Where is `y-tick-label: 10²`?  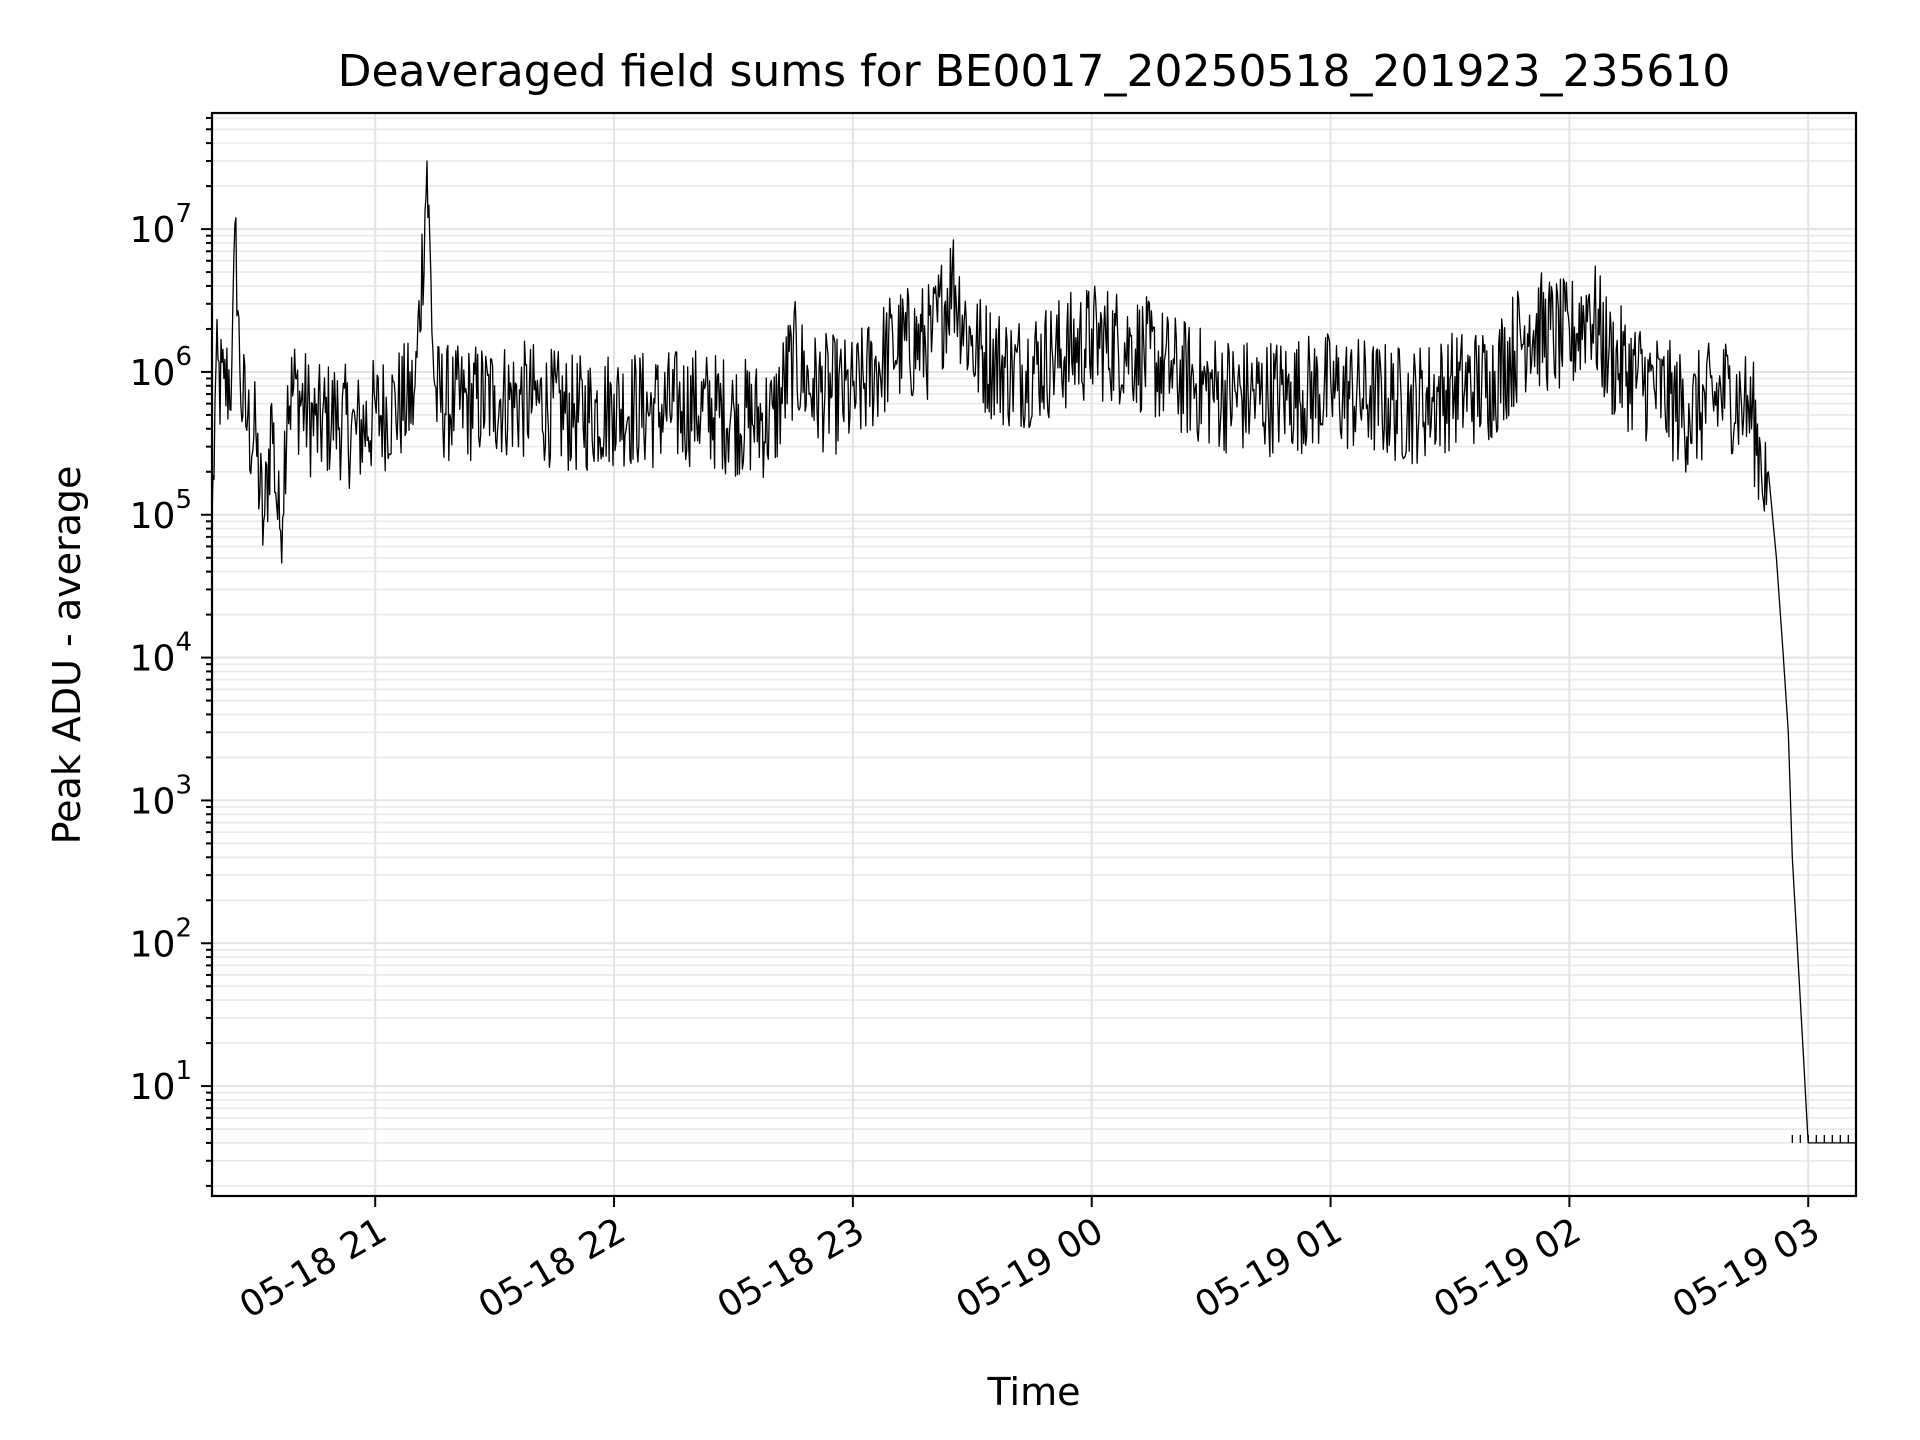
y-tick-label: 10² is located at coordinates (161, 939).